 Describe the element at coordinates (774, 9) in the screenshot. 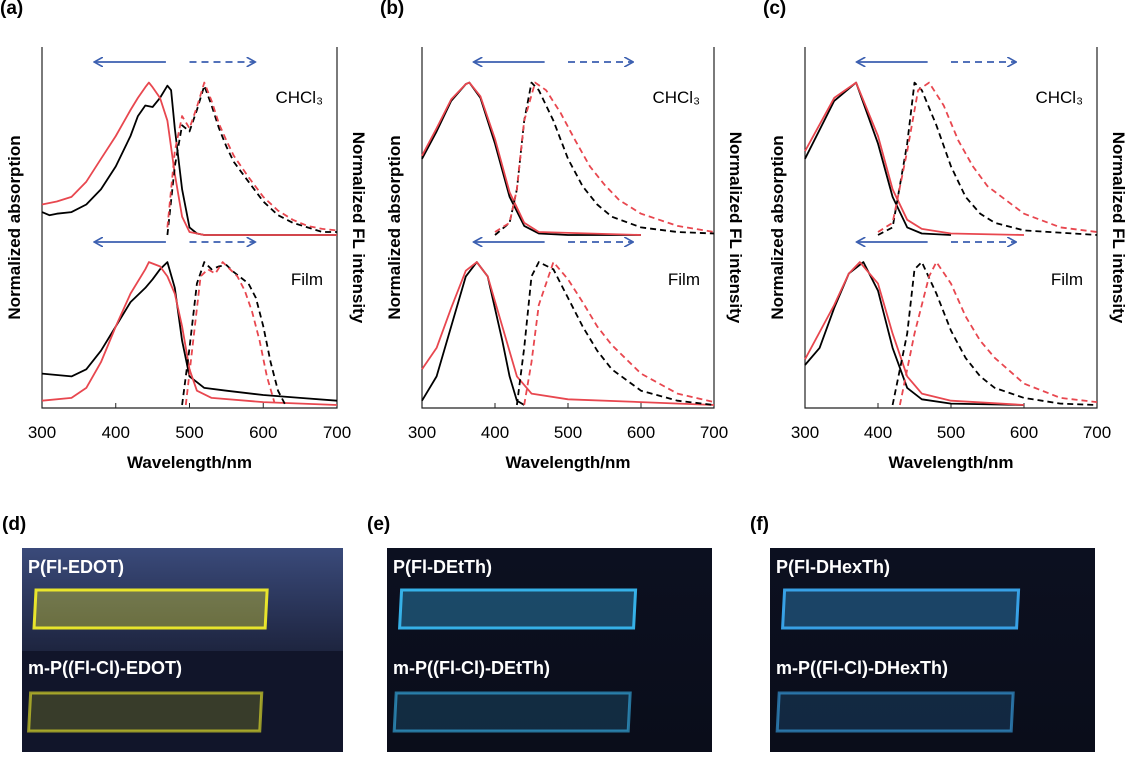

I see `panel-label: (c)` at that location.